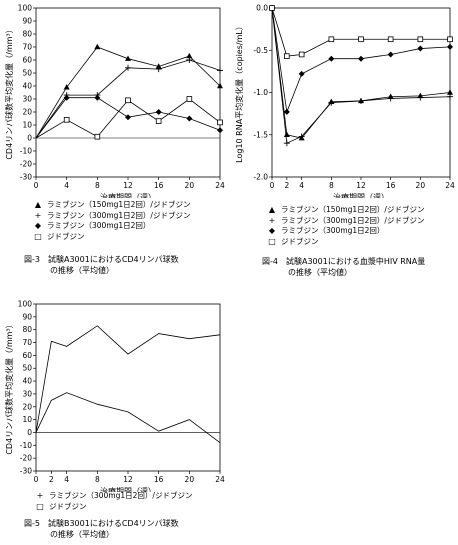 This screenshot has width=458, height=545. I want to click on x-tick-label: 8, so click(331, 185).